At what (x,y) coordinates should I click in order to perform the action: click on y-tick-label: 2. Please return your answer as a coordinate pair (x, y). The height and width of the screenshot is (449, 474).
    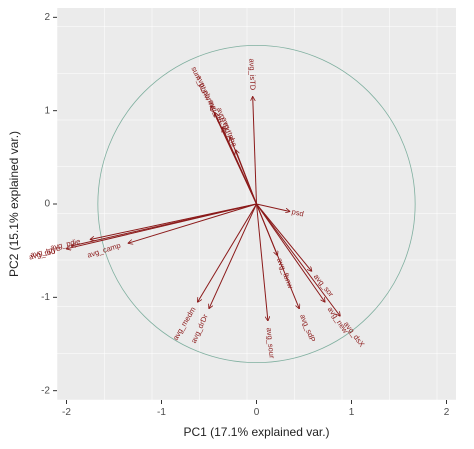
    Looking at the image, I should click on (47, 17).